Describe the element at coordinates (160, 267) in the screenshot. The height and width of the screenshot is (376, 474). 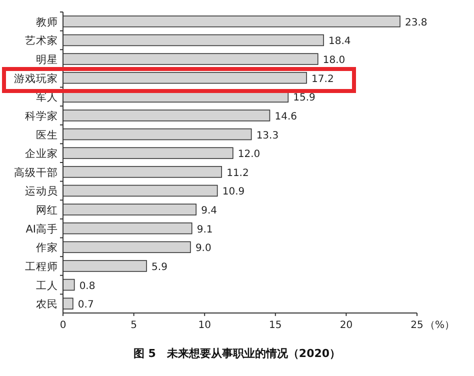
I see `data-label: 5.9` at that location.